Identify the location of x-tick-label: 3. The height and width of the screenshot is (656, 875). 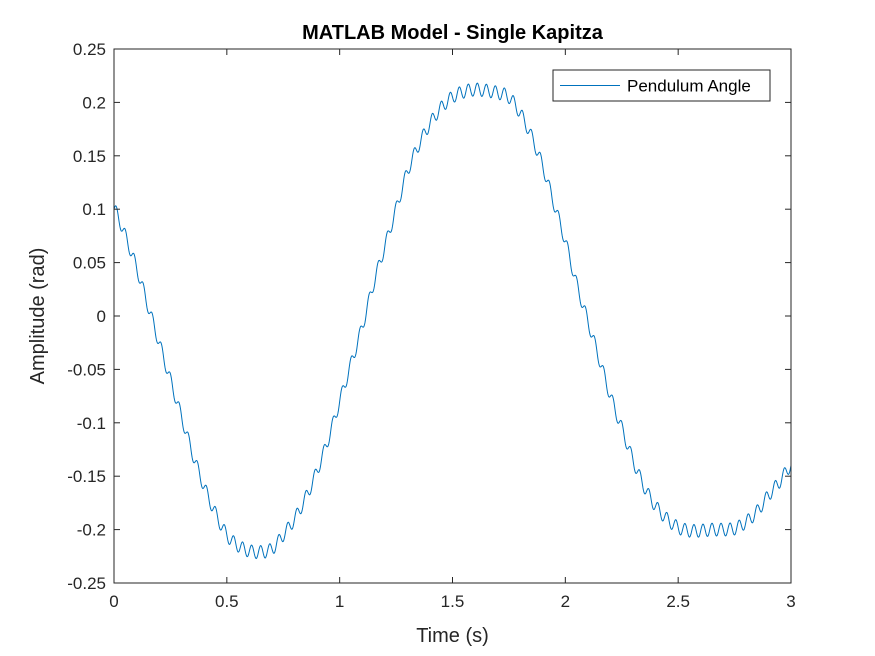
(790, 601).